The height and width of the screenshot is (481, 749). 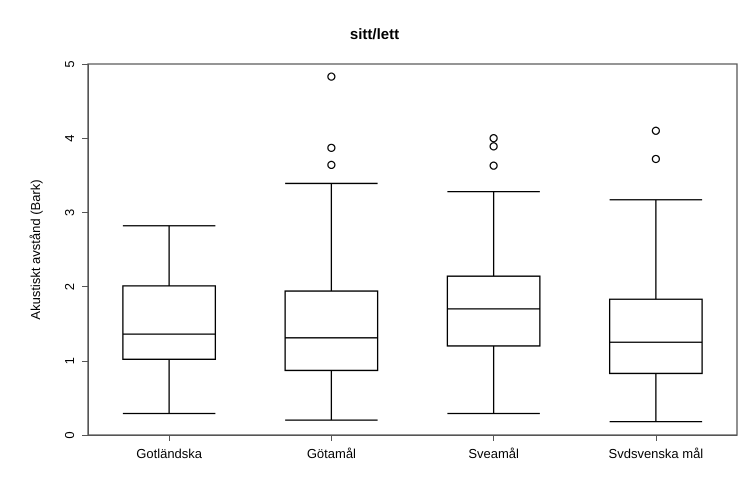 What do you see at coordinates (375, 34) in the screenshot?
I see `chart-title: sitt/lett` at bounding box center [375, 34].